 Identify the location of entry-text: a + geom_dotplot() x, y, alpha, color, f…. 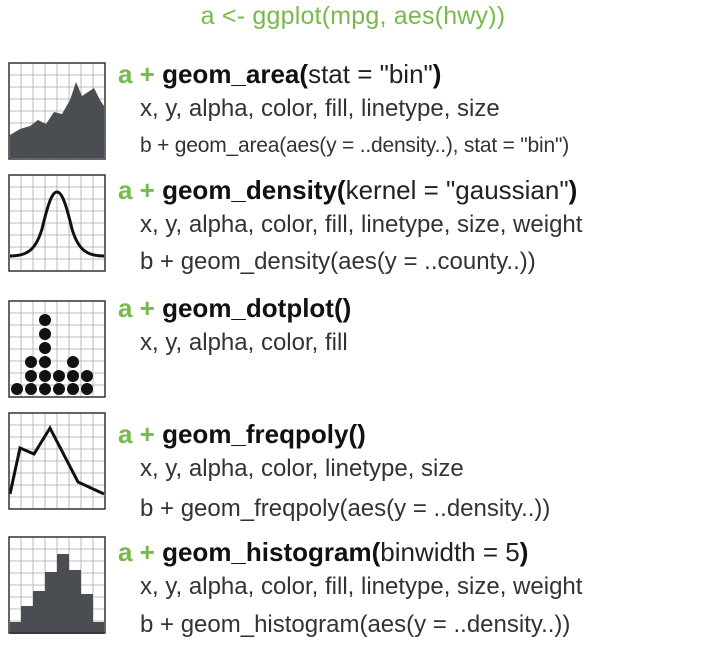
(412, 327).